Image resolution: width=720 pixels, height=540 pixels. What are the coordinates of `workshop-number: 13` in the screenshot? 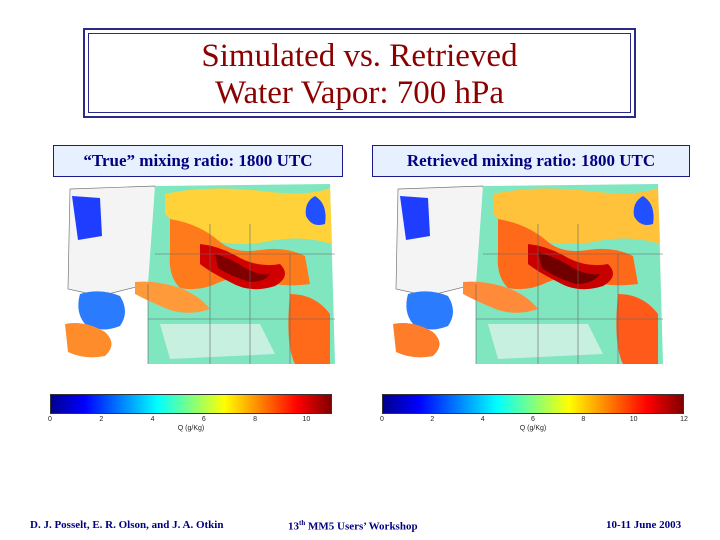 It's located at (293, 526).